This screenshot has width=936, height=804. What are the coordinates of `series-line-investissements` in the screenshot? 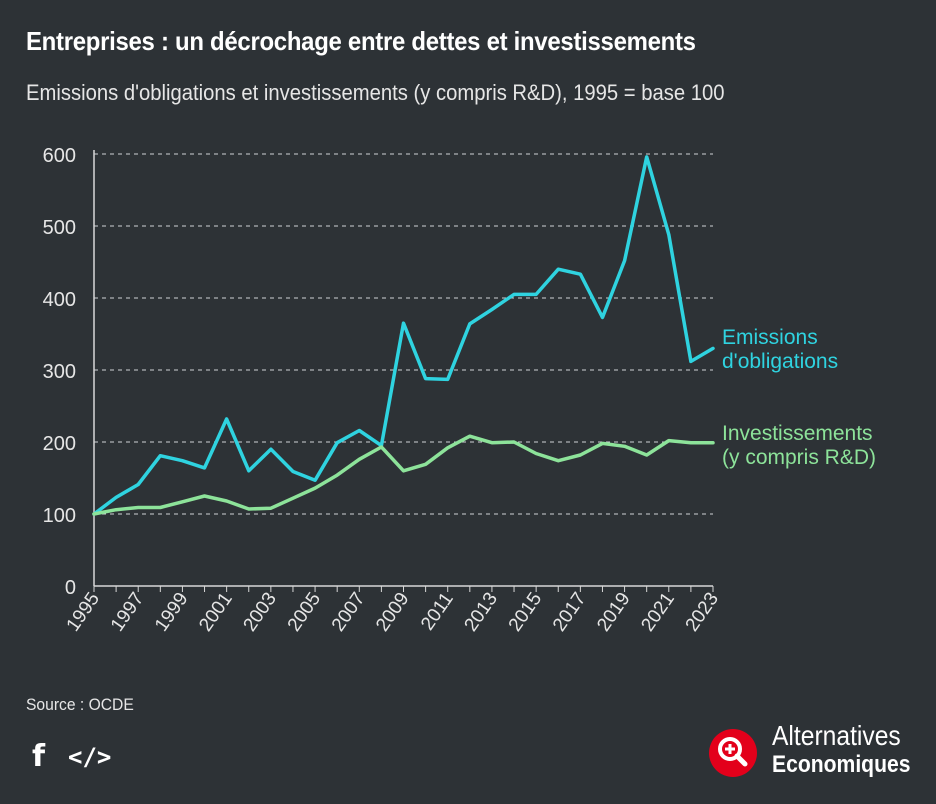 It's located at (403, 475).